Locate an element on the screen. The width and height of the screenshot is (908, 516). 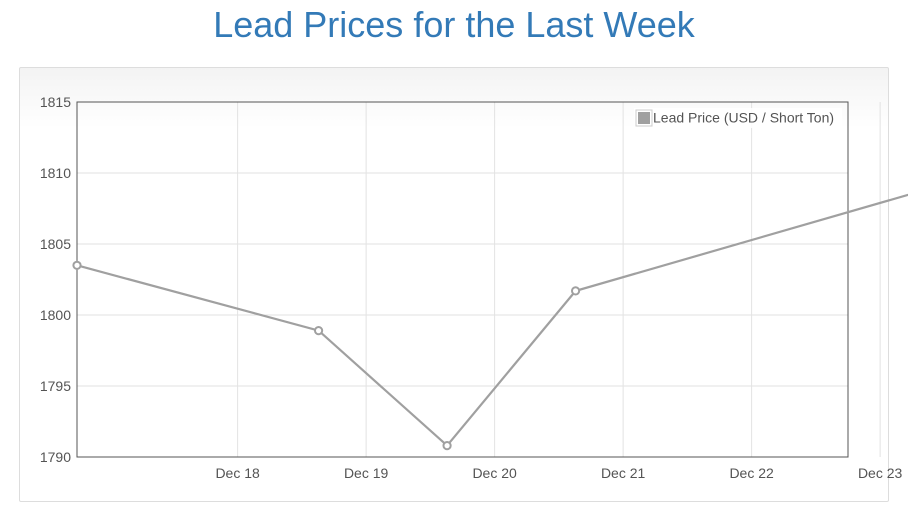
x-tick-label: Dec 20 is located at coordinates (494, 473).